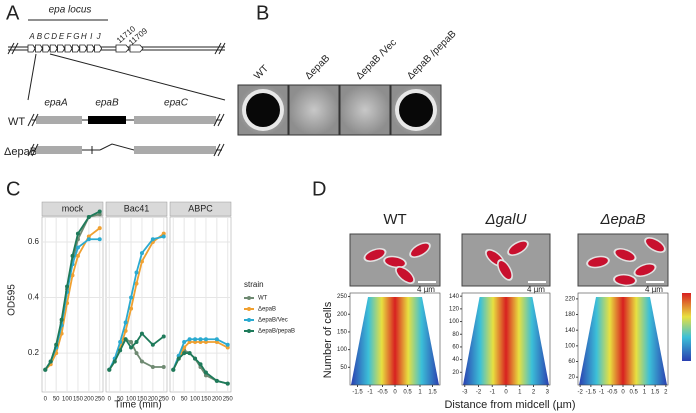  Describe the element at coordinates (376, 59) in the screenshot. I see `sample-label: ΔepaB /Vec` at that location.